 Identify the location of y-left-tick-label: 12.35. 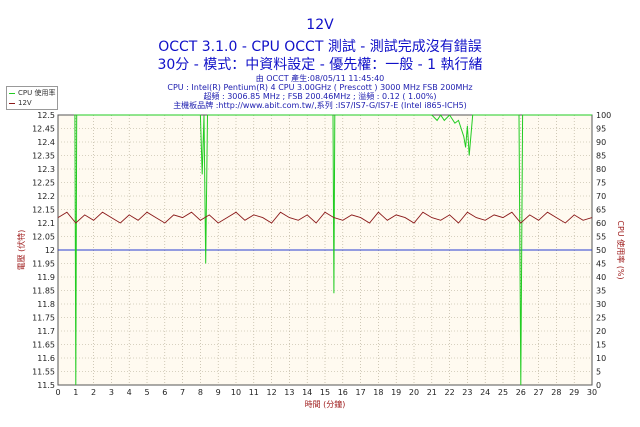
(43, 156).